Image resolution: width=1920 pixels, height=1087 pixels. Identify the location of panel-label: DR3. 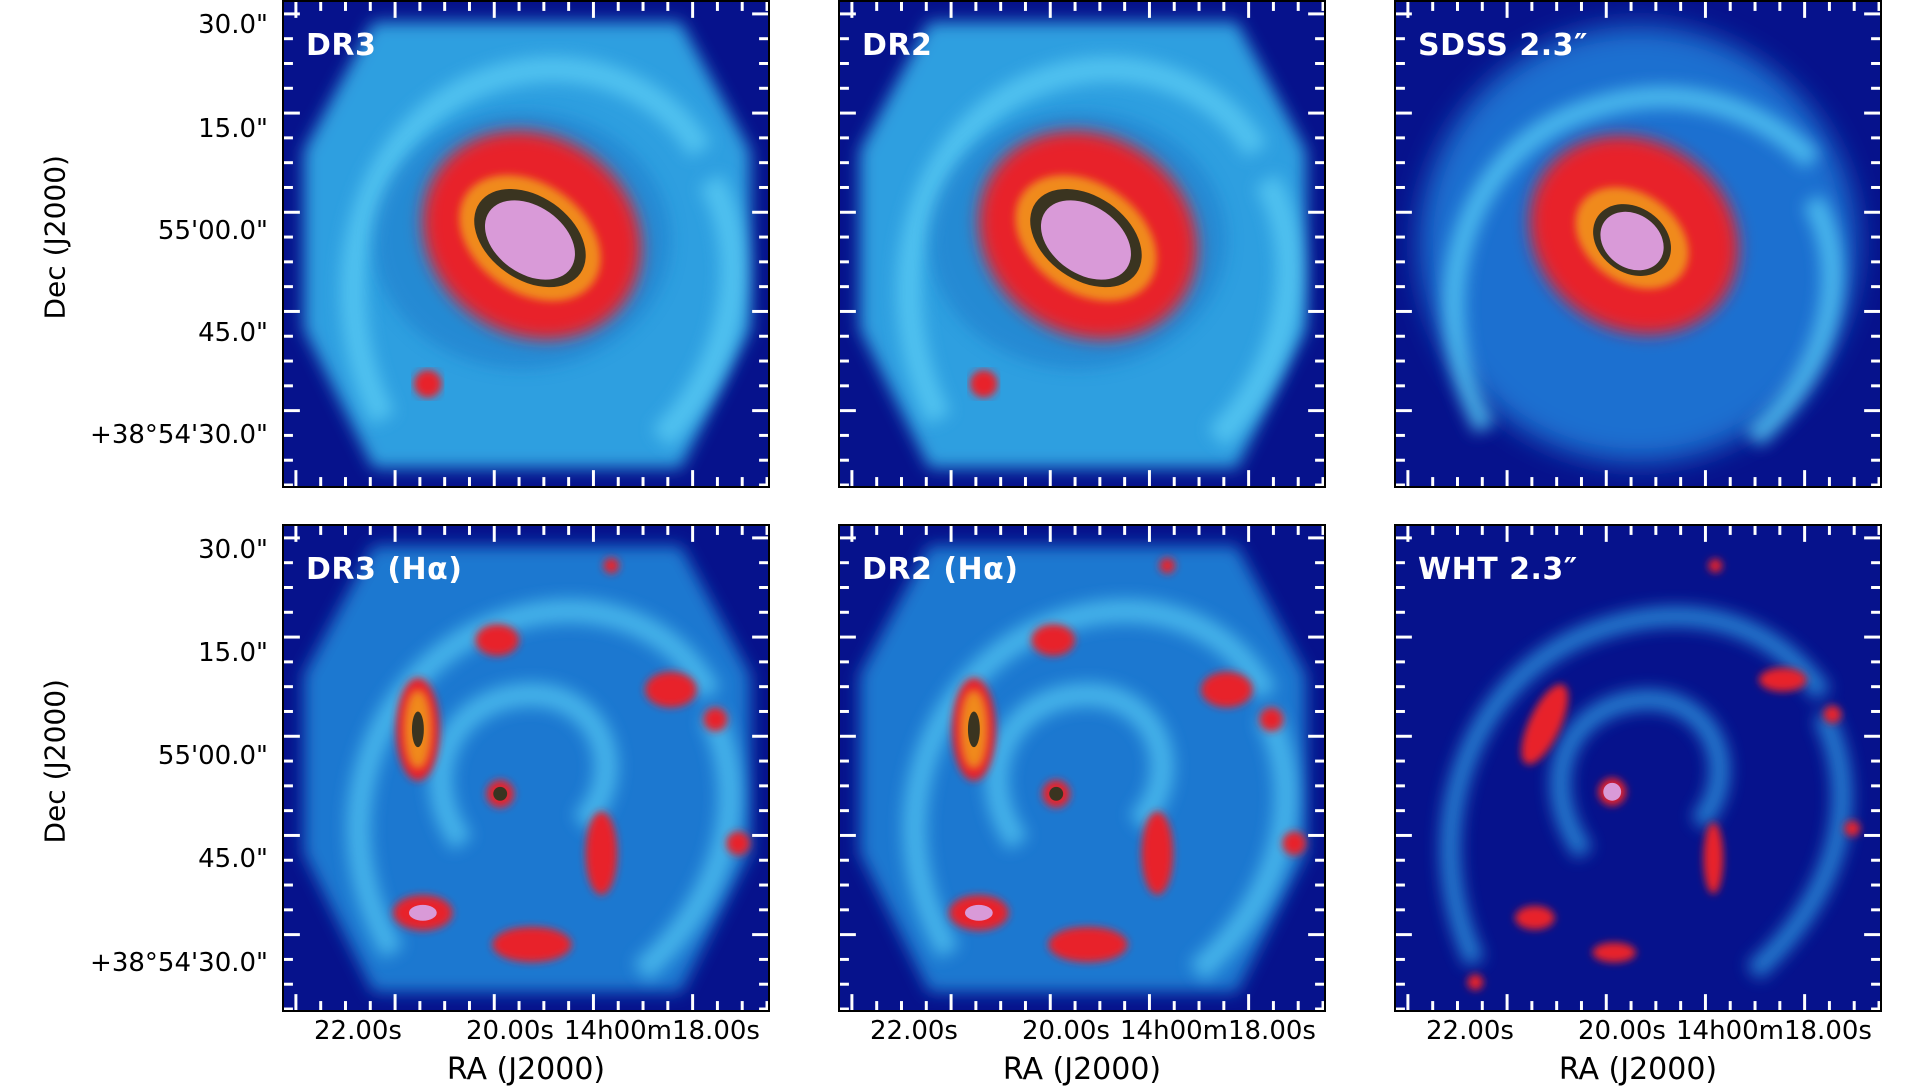
(341, 45).